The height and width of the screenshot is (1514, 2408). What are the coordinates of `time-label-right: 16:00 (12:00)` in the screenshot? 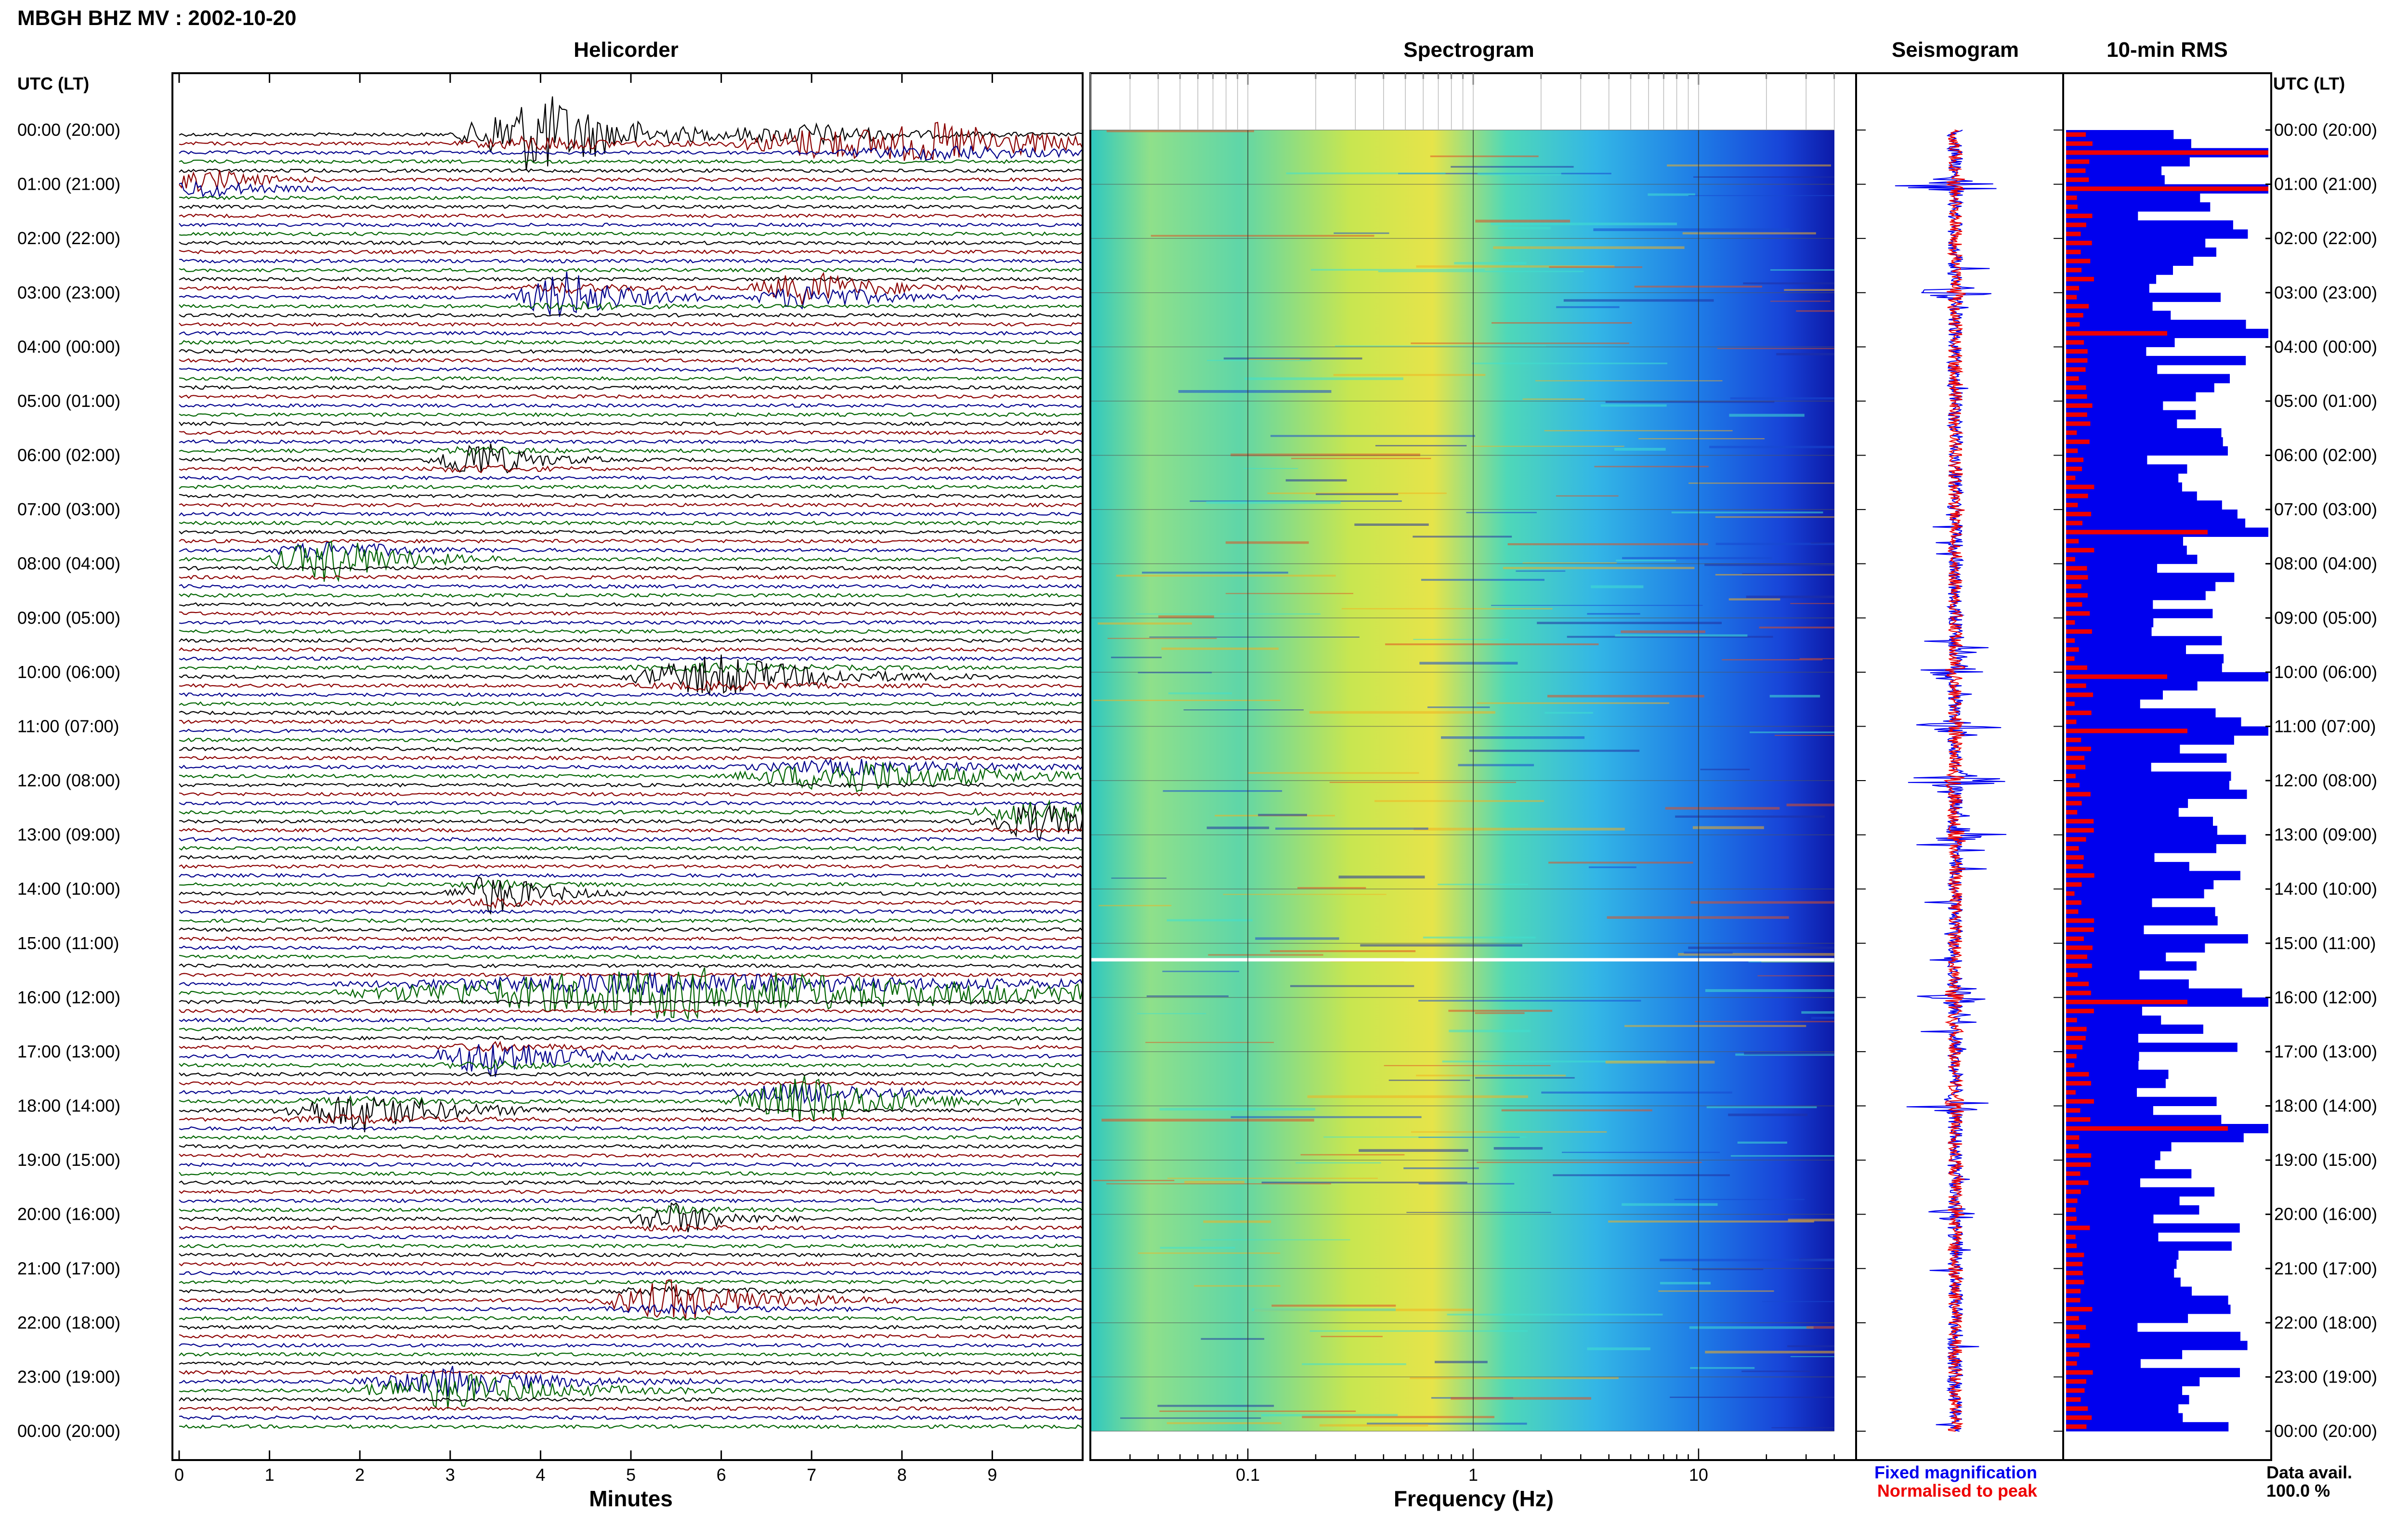 It's located at (2325, 997).